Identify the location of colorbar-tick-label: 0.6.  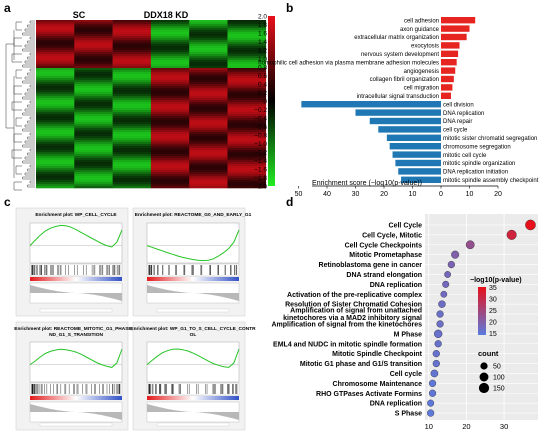
(262, 76).